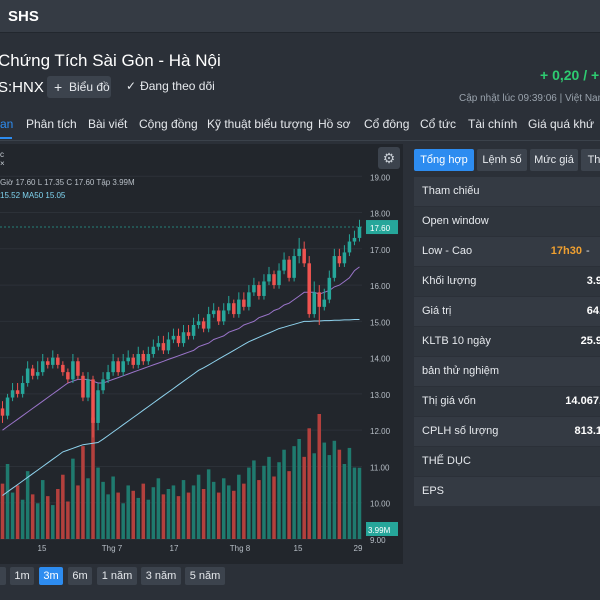 This screenshot has width=600, height=600. I want to click on stat-label: Low - Cao, so click(447, 251).